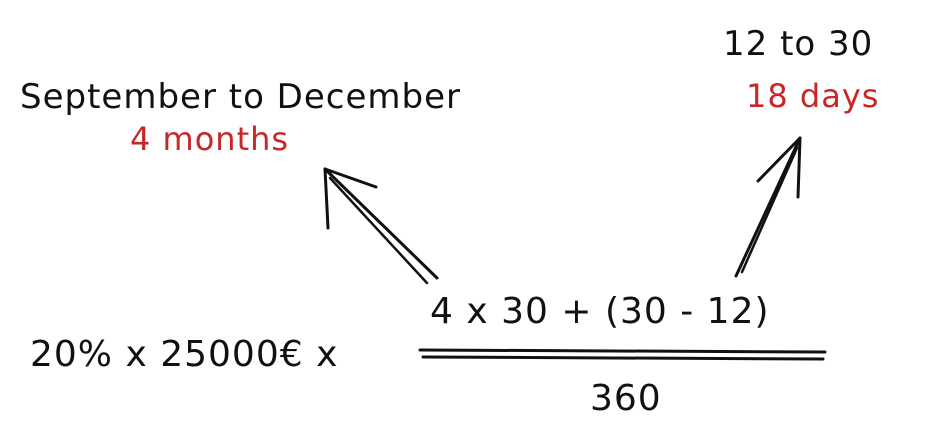  I want to click on left-arrow-head, so click(350, 198).